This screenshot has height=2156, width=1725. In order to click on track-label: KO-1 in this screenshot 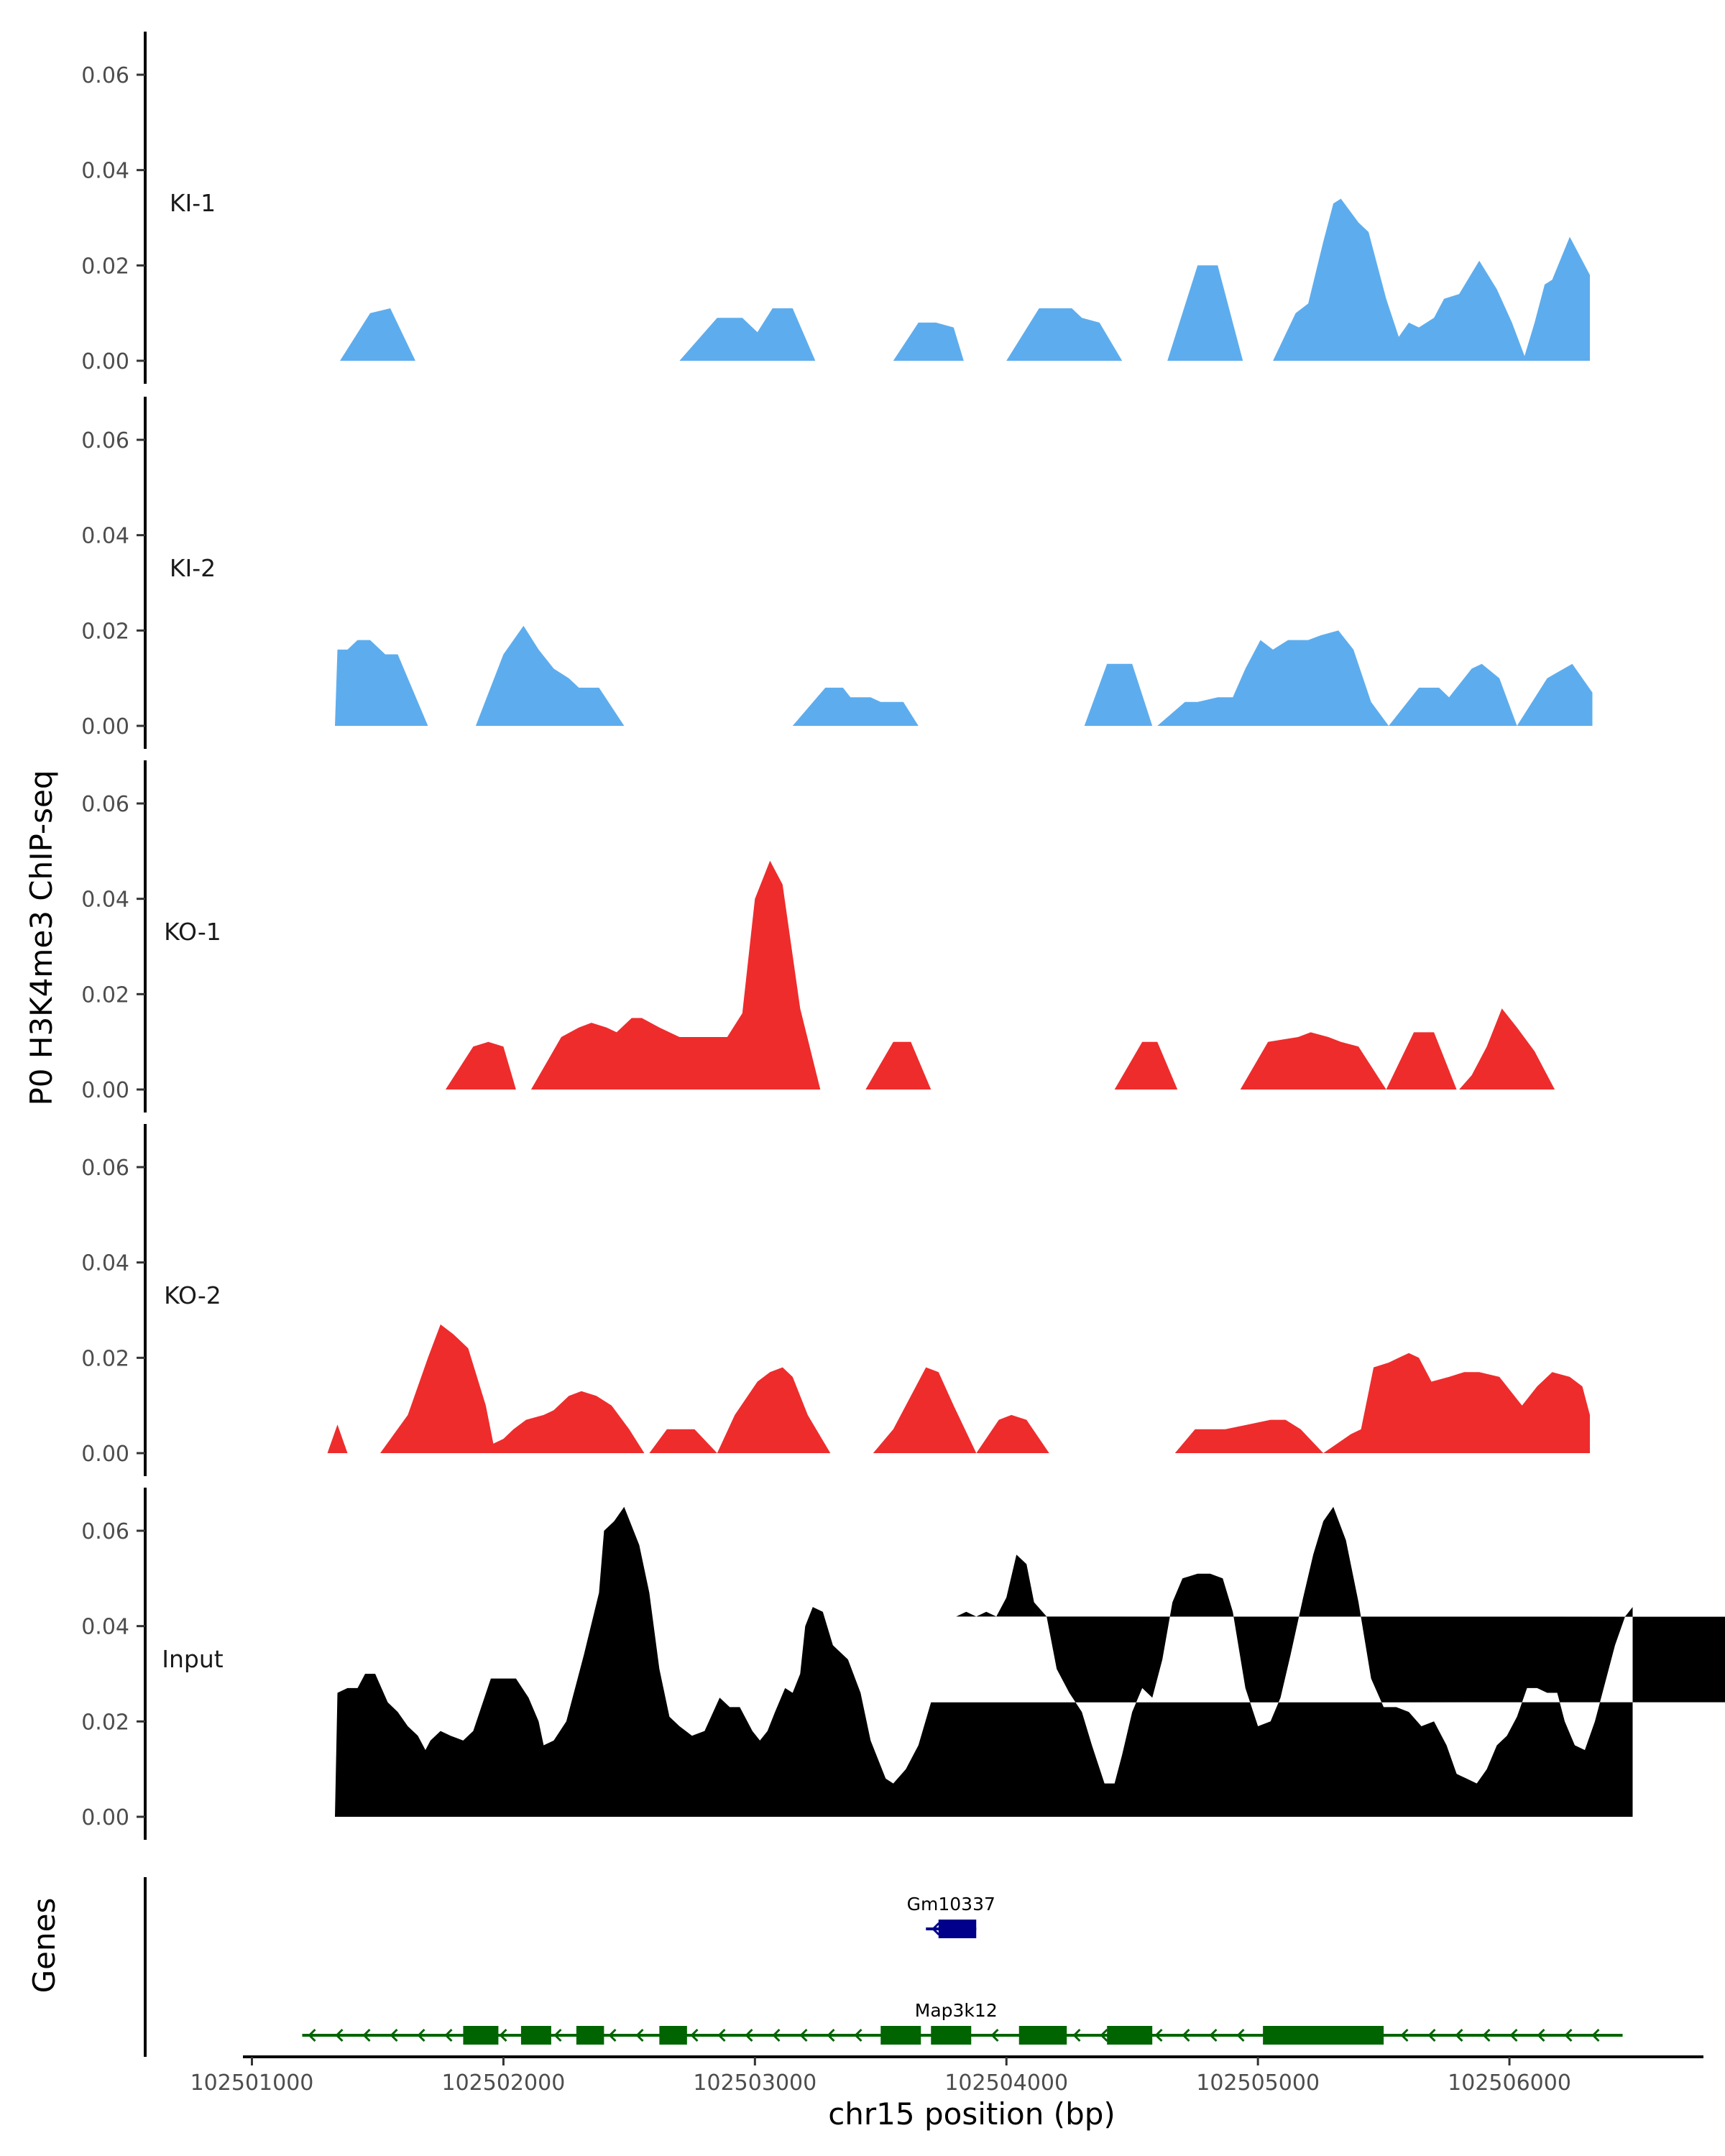, I will do `click(192, 932)`.